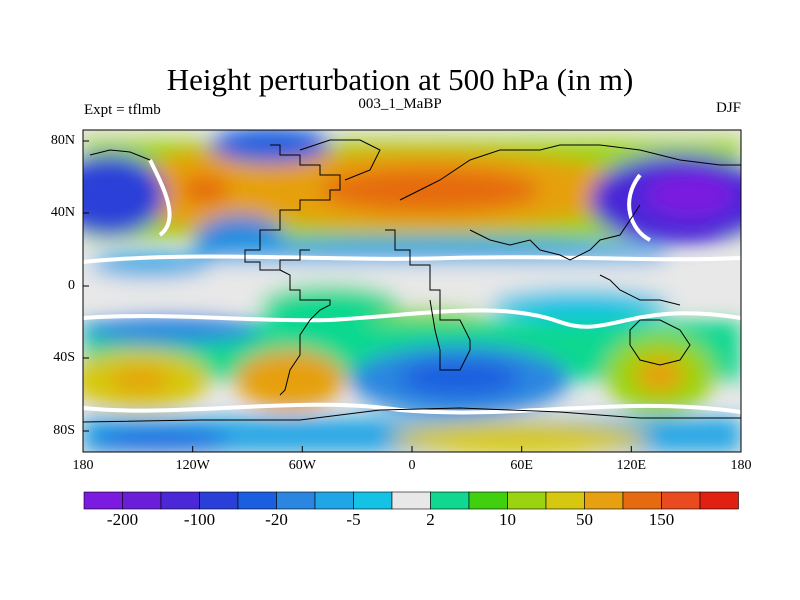 The image size is (800, 600). What do you see at coordinates (140, 380) in the screenshot?
I see `south-pacific-high-core` at bounding box center [140, 380].